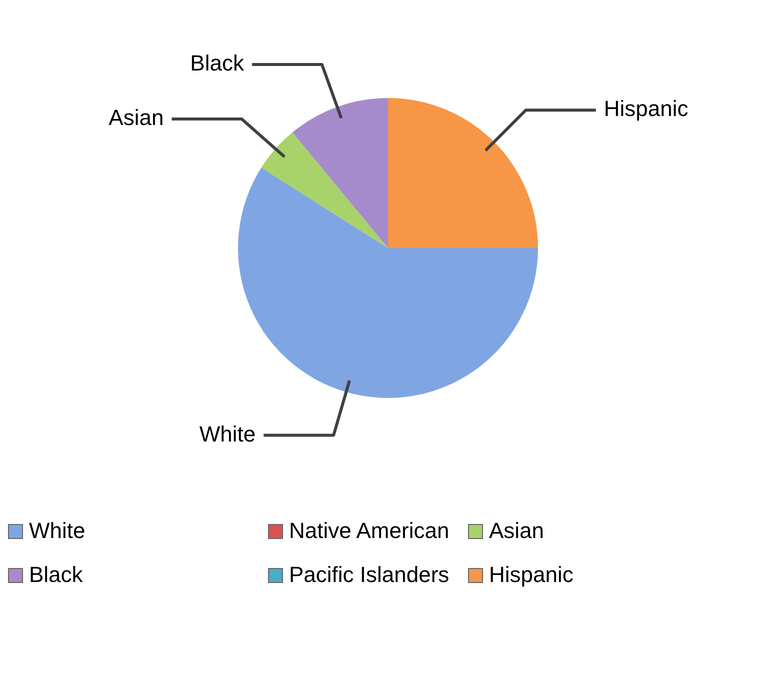 This screenshot has width=776, height=683. What do you see at coordinates (646, 109) in the screenshot?
I see `slice-label: Hispanic` at bounding box center [646, 109].